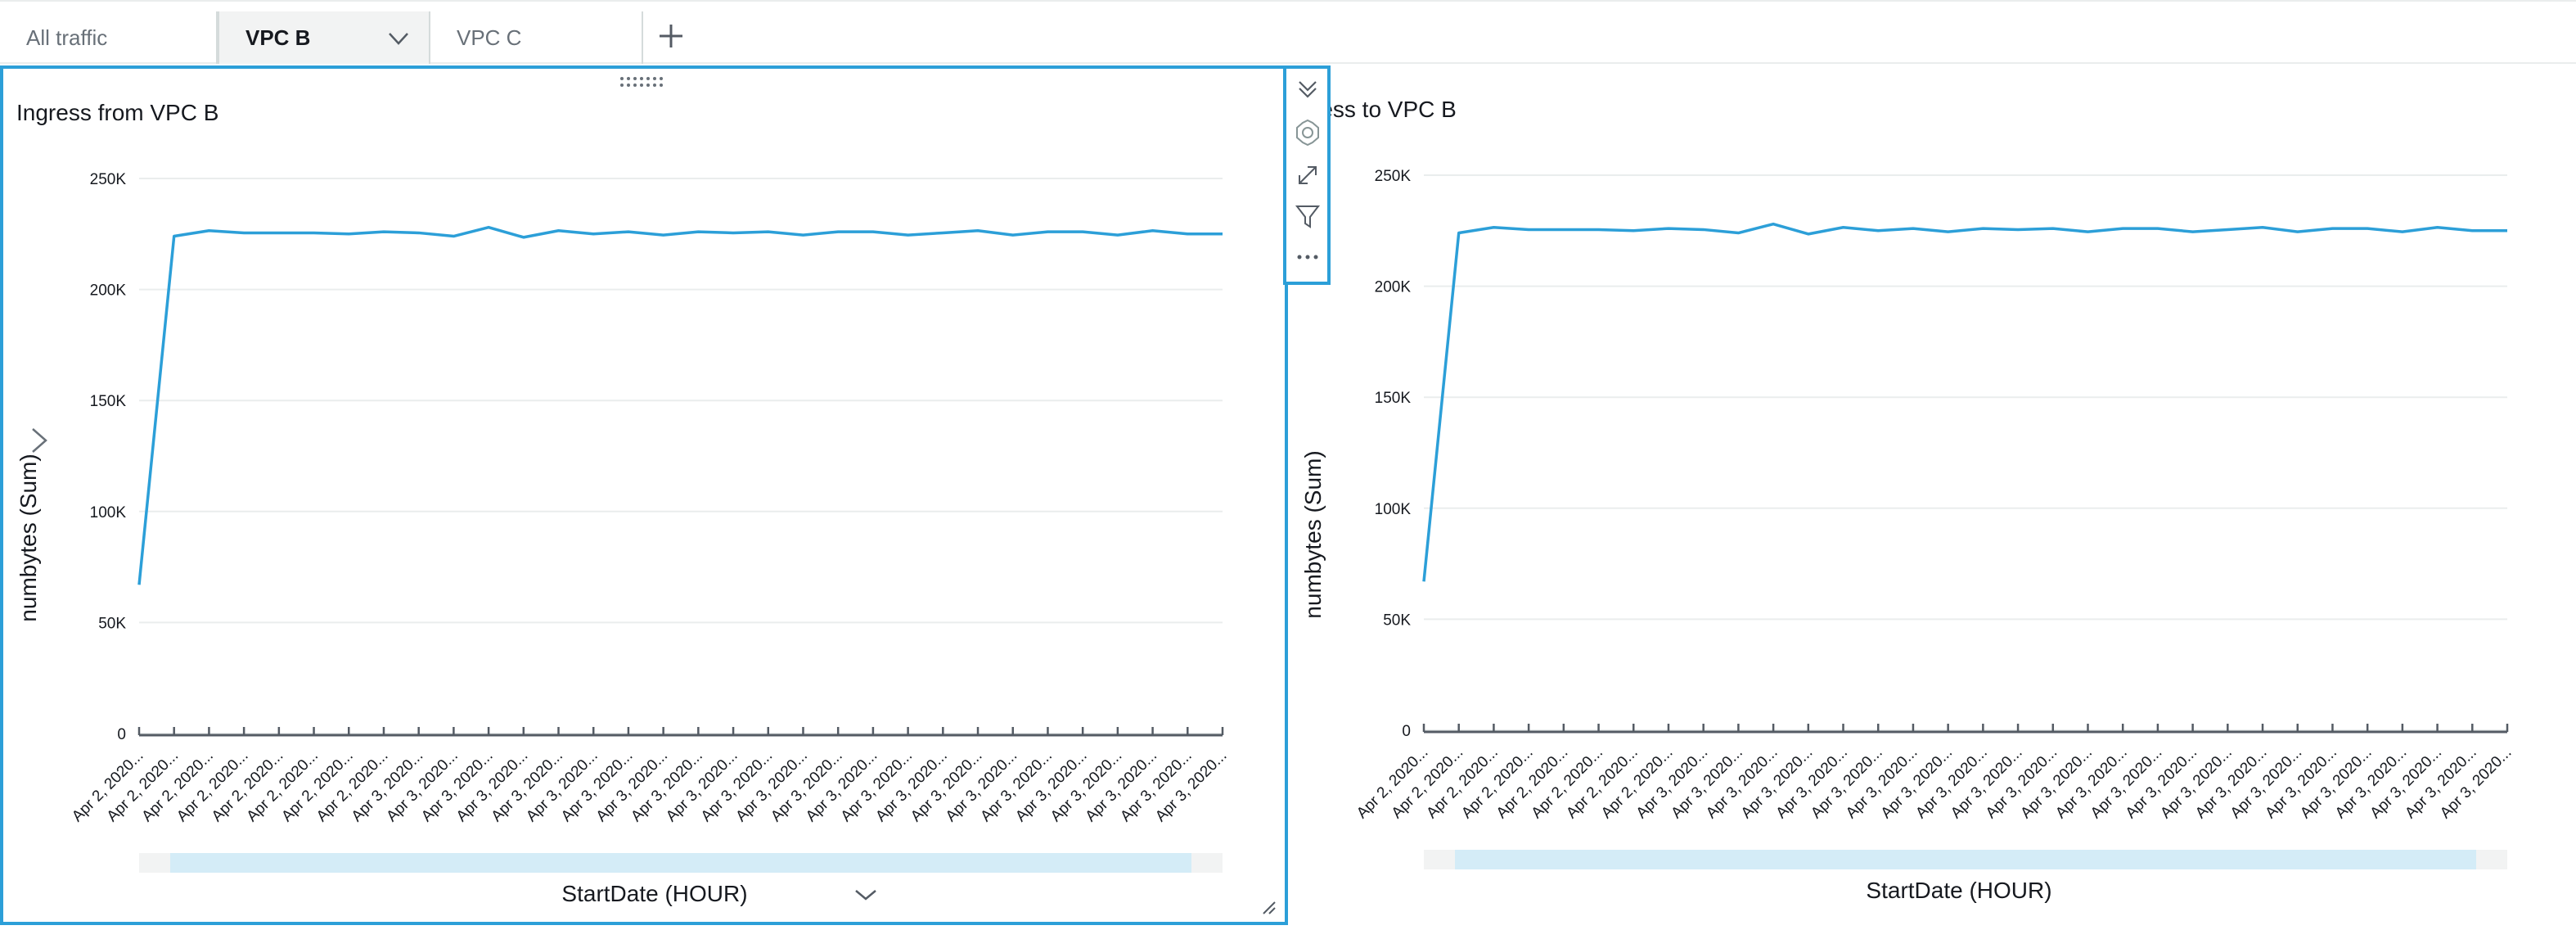 The height and width of the screenshot is (930, 2576). Describe the element at coordinates (1307, 90) in the screenshot. I see `collapse-icon` at that location.